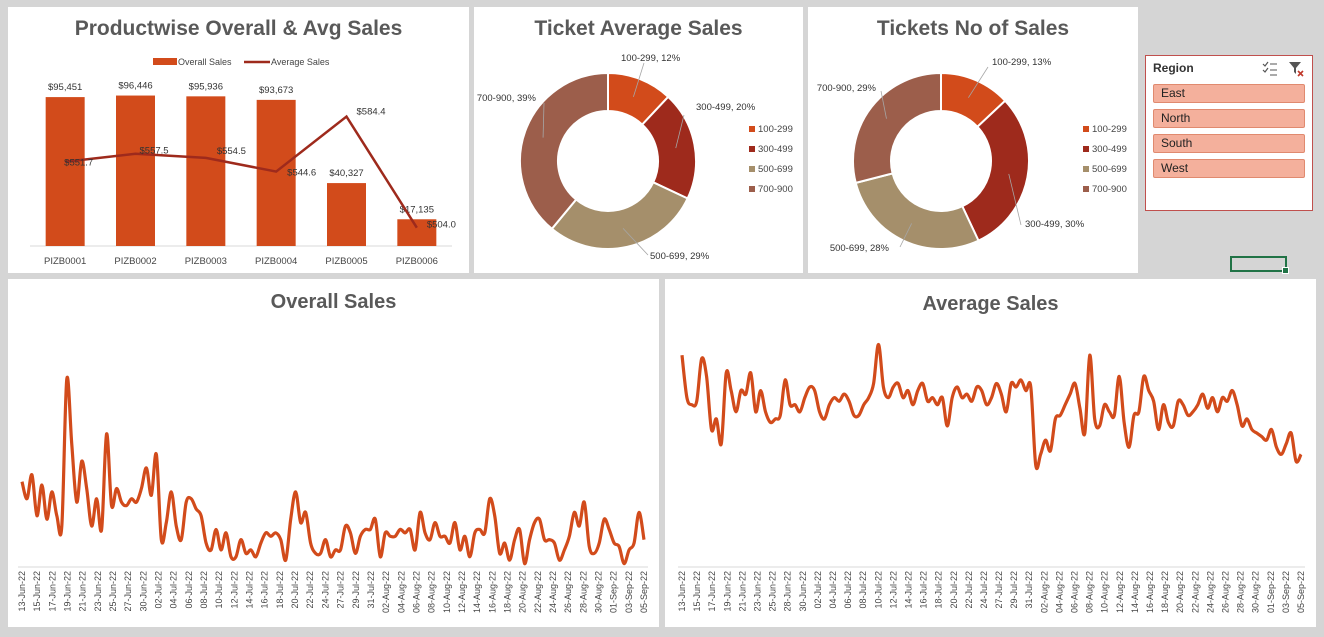  I want to click on slice-data-label: 300-499, 20%, so click(726, 107).